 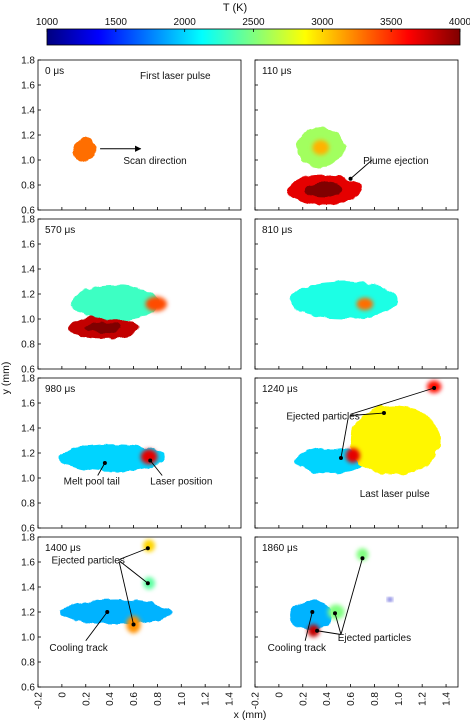 What do you see at coordinates (185, 22) in the screenshot?
I see `colorbar-tick-label: 2000` at bounding box center [185, 22].